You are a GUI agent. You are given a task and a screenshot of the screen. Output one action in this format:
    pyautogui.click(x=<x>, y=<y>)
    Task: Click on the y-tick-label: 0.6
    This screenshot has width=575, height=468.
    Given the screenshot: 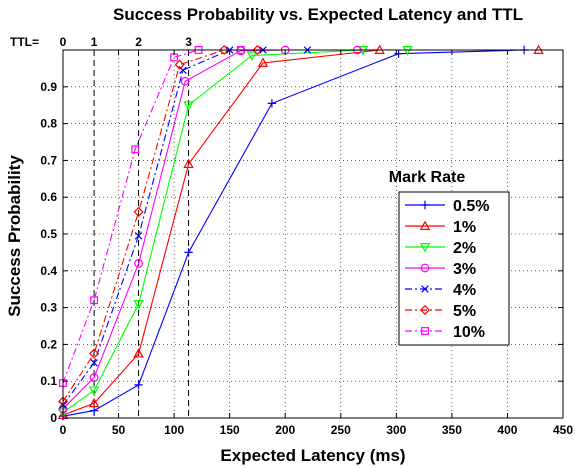 What is the action you would take?
    pyautogui.click(x=48, y=197)
    